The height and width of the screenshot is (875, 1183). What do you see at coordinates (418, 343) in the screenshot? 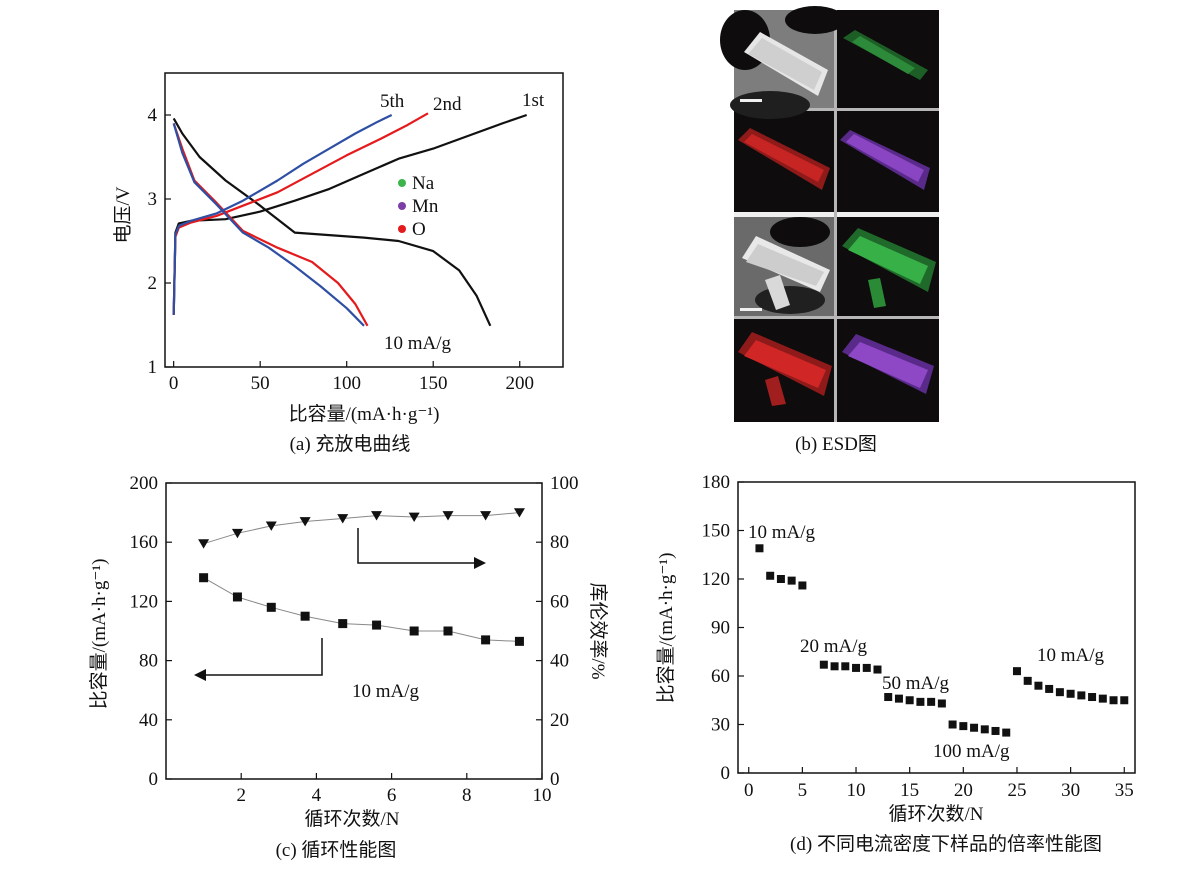
I see `a-annotation-current: 10 mA/g` at bounding box center [418, 343].